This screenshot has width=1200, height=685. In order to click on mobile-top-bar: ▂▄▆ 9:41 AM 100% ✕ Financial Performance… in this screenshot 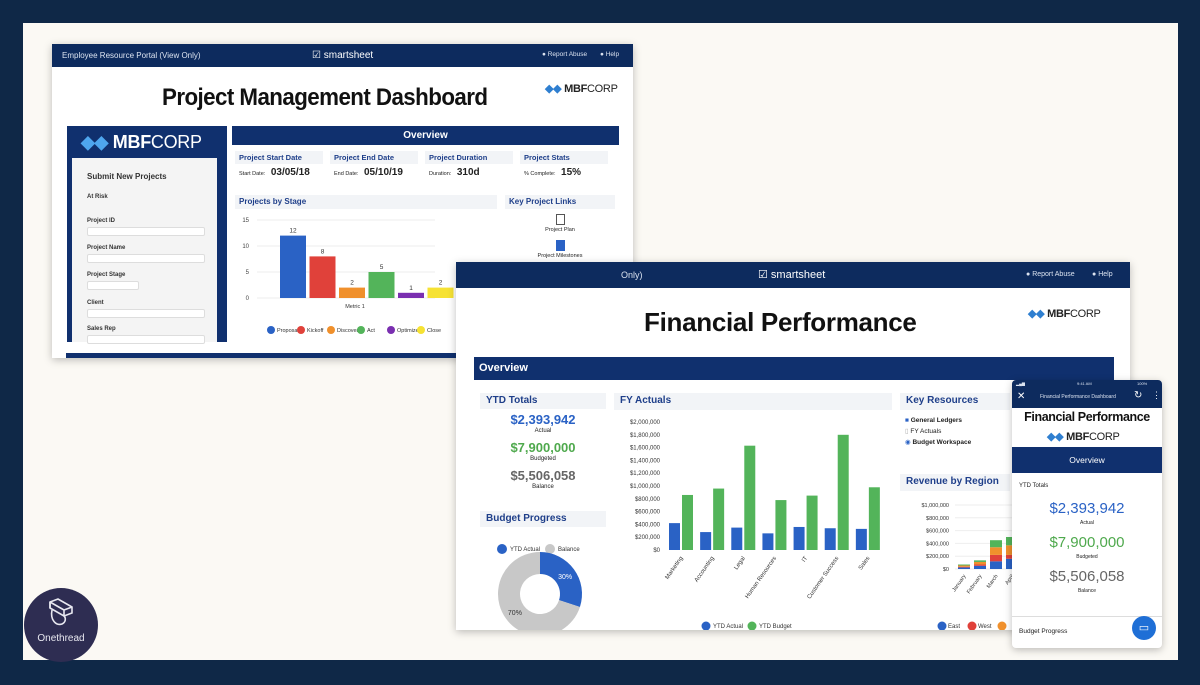, I will do `click(1087, 394)`.